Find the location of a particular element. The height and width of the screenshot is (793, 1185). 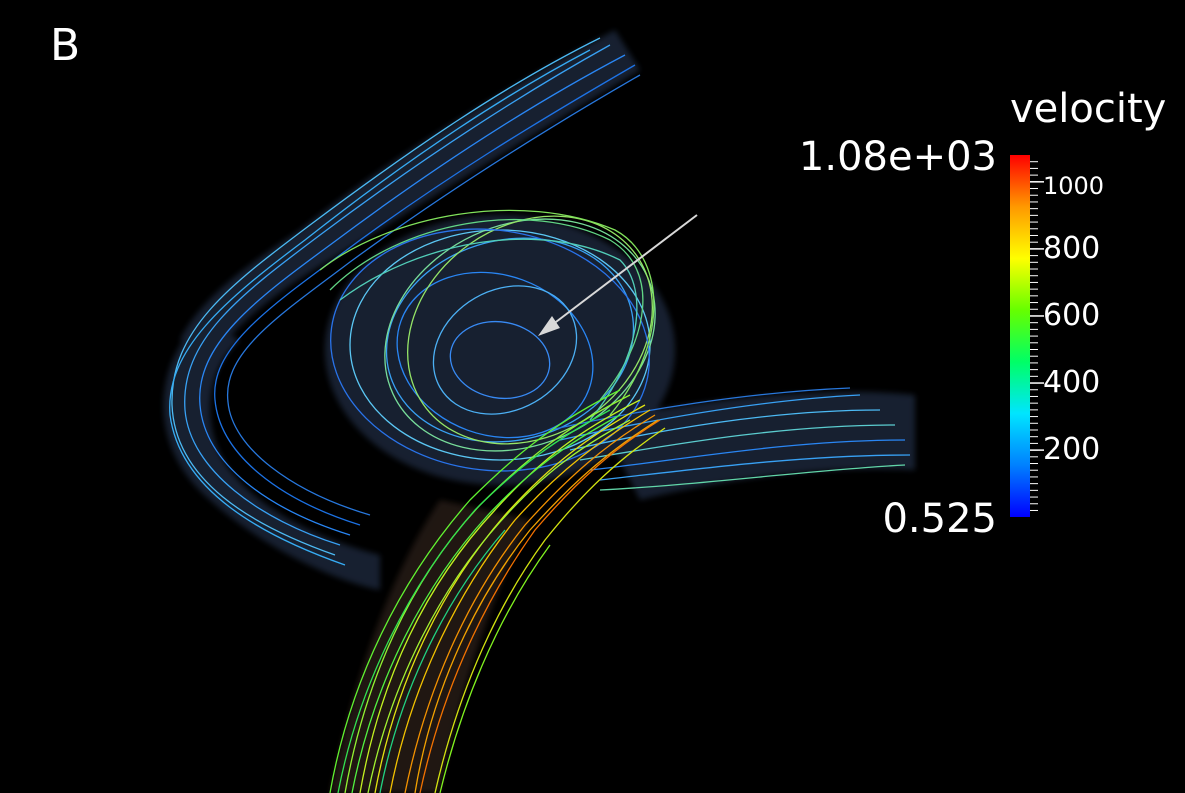

arrow-head is located at coordinates (549, 326).